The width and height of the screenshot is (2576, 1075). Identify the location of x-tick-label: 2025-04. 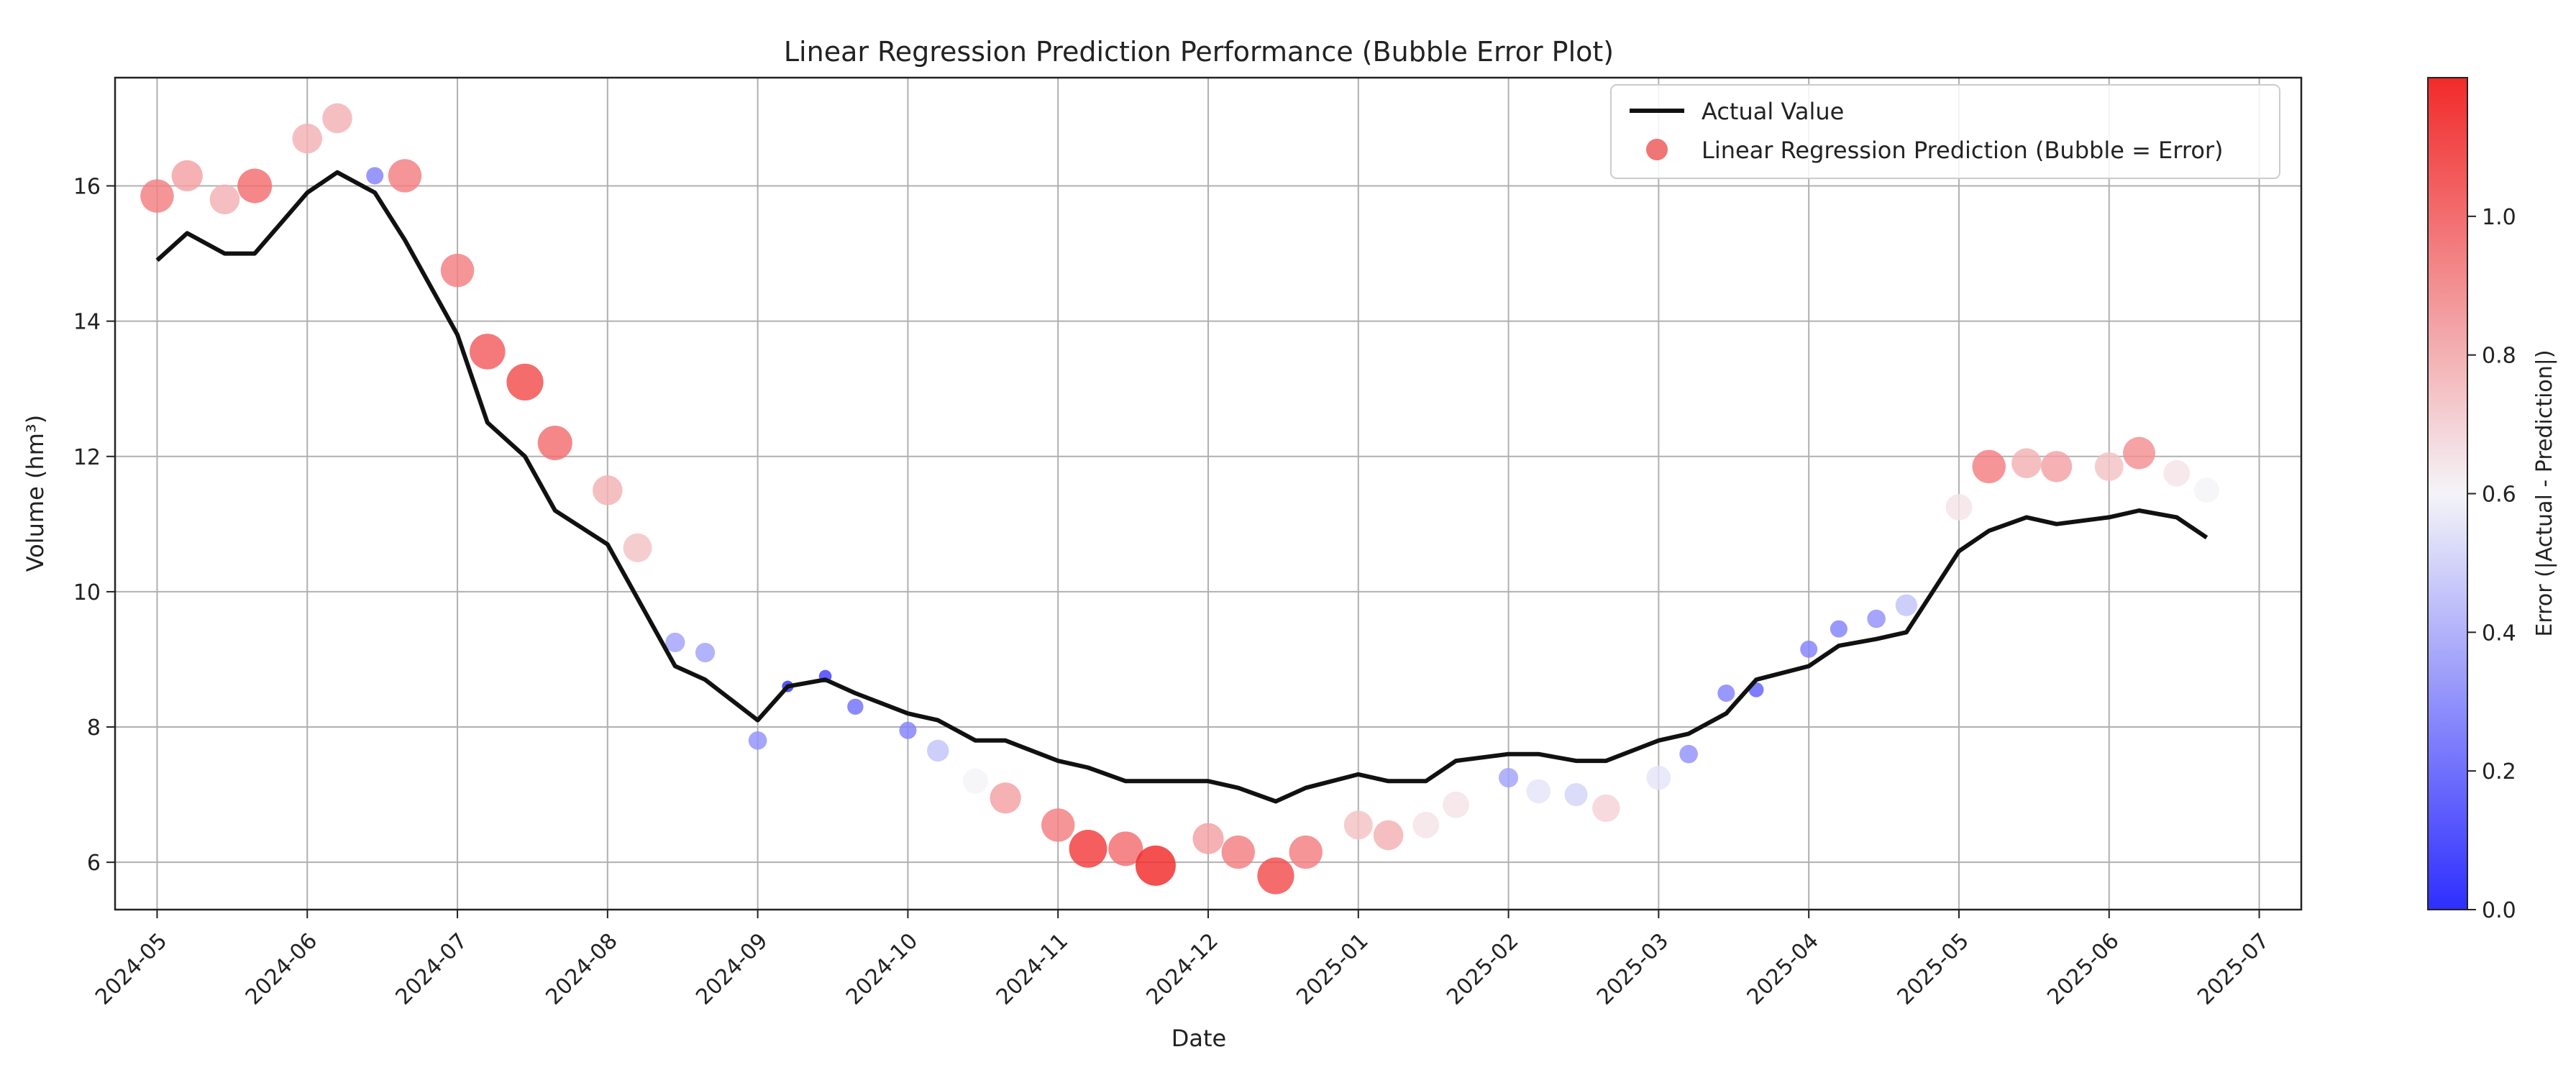
(1784, 969).